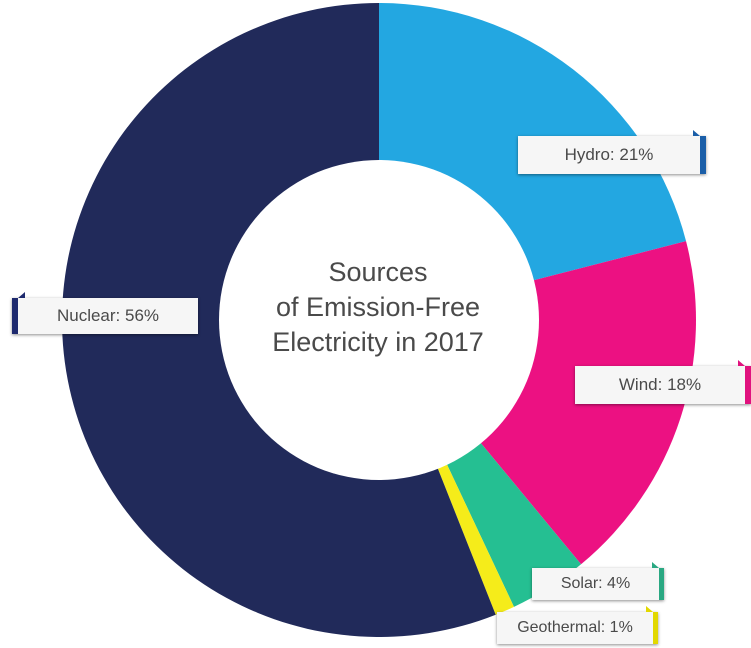 Image resolution: width=751 pixels, height=648 pixels. Describe the element at coordinates (663, 382) in the screenshot. I see `label-wind: Wind: 18%` at that location.